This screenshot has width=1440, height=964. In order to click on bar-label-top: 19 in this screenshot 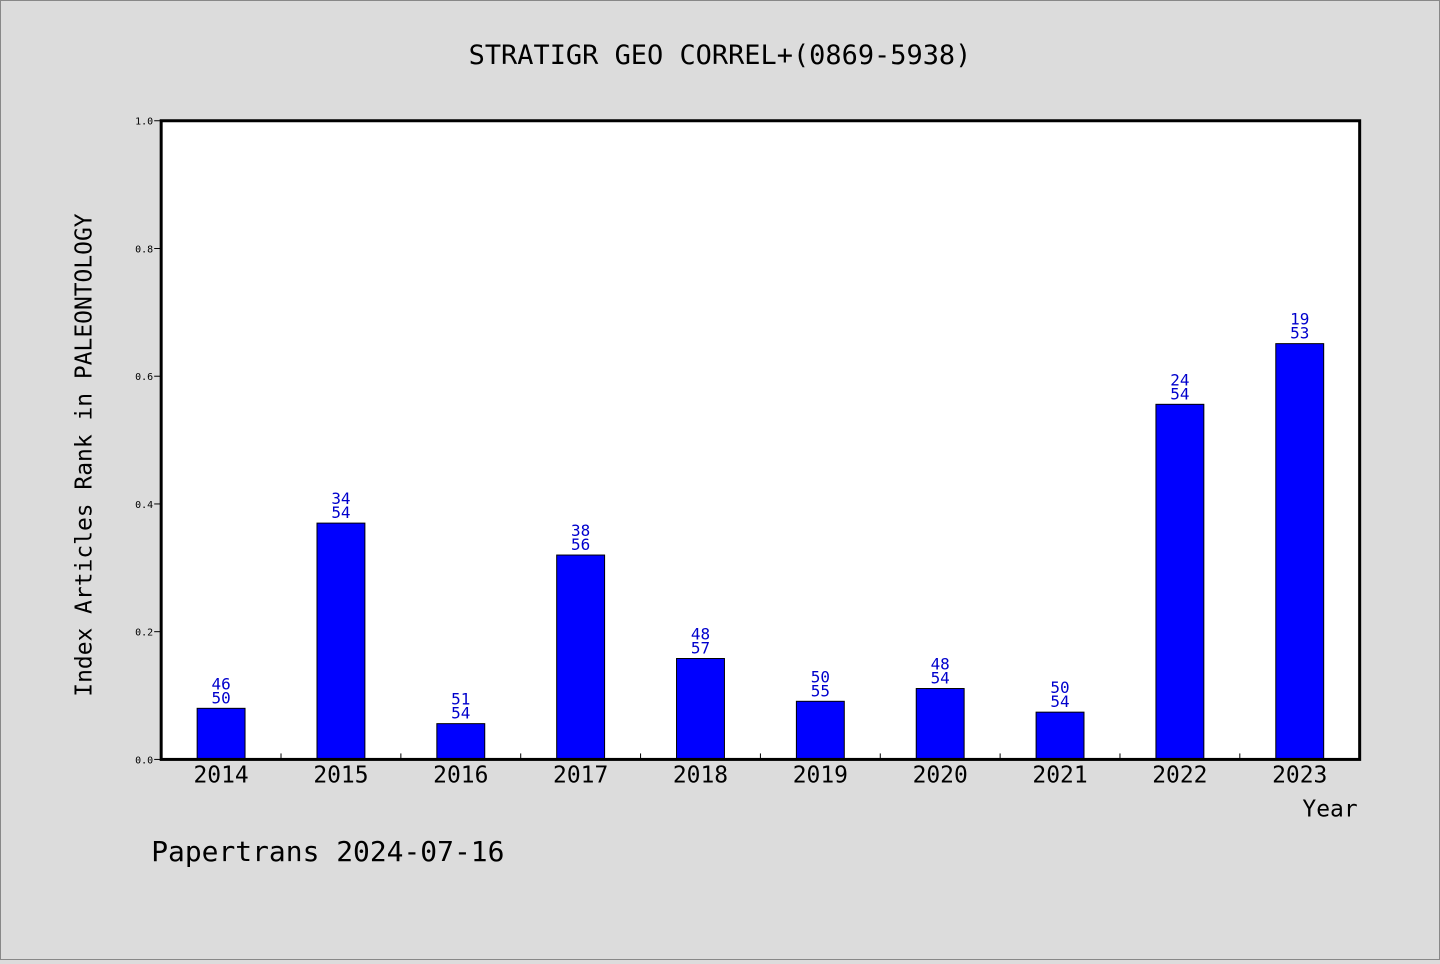, I will do `click(1299, 319)`.